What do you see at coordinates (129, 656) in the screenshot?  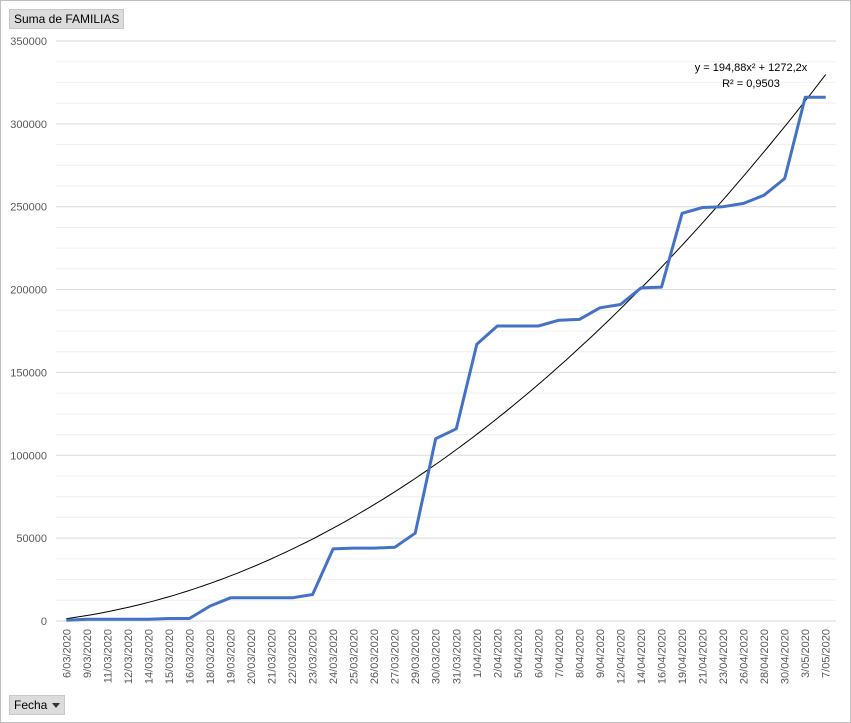 I see `x-tick-label: 12/03/2020` at bounding box center [129, 656].